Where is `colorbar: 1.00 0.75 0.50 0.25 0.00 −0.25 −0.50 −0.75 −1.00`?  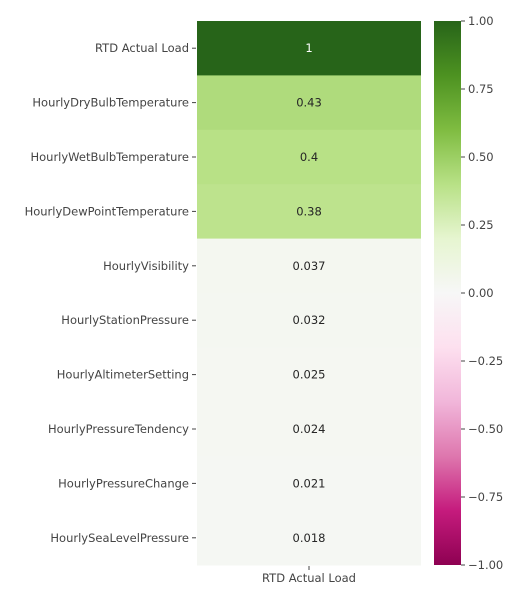 colorbar: 1.00 0.75 0.50 0.25 0.00 −0.25 −0.50 −0.75 −1.00 is located at coordinates (468, 293).